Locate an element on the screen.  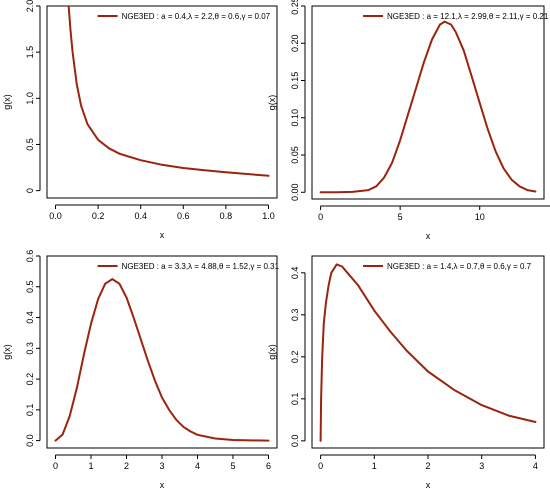
x-tick-label: 6 is located at coordinates (268, 466).